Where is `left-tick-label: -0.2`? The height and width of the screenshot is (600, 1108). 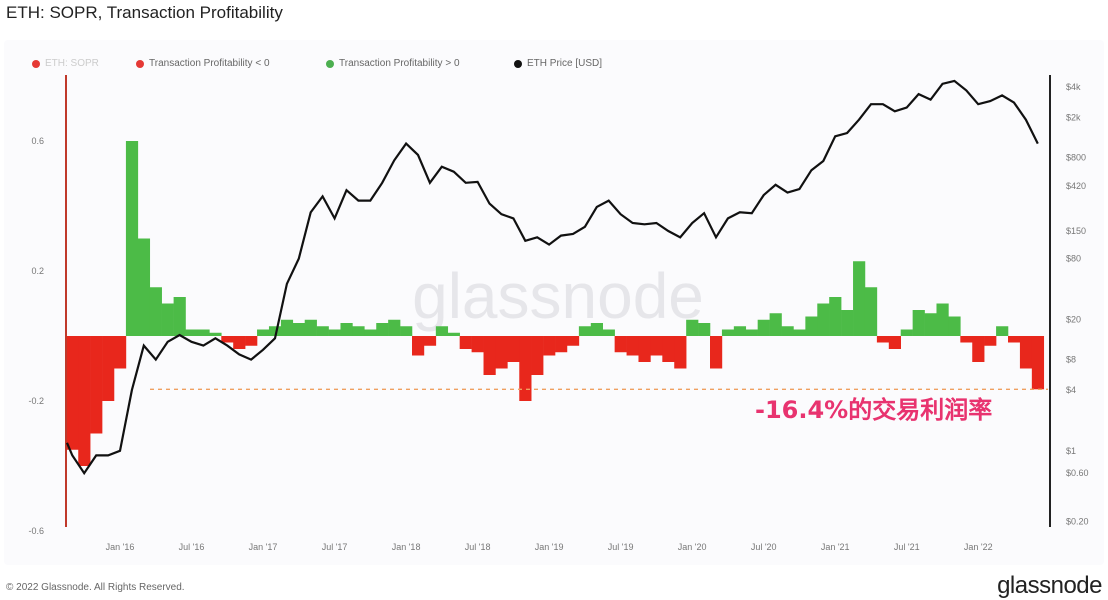
left-tick-label: -0.2 is located at coordinates (36, 401).